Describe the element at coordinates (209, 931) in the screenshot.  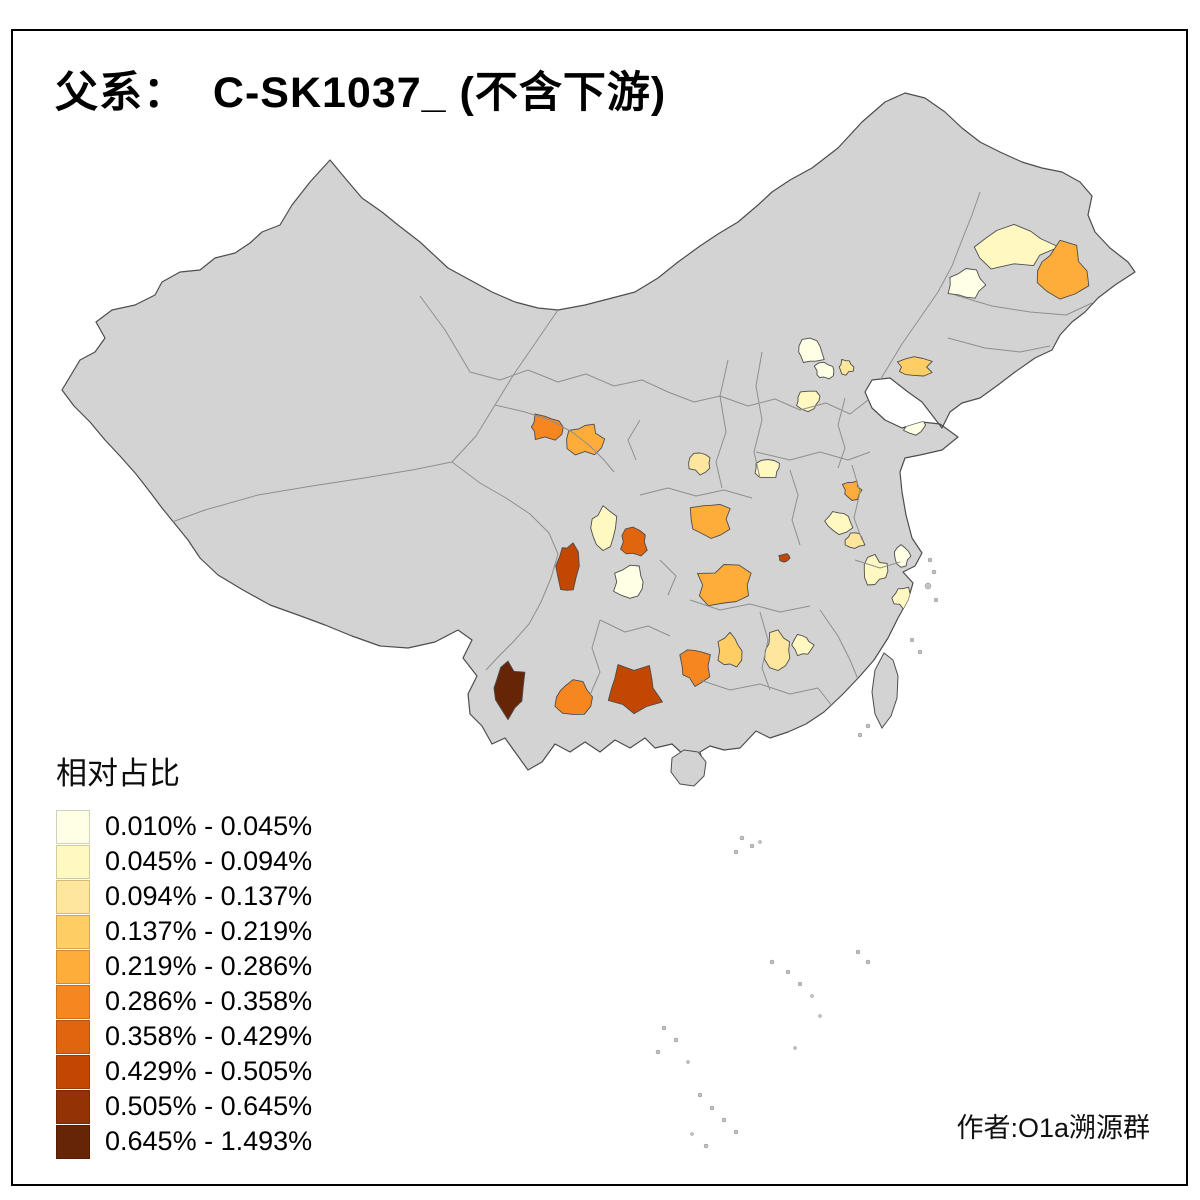
I see `legend-label: 0.137% - 0.219%` at that location.